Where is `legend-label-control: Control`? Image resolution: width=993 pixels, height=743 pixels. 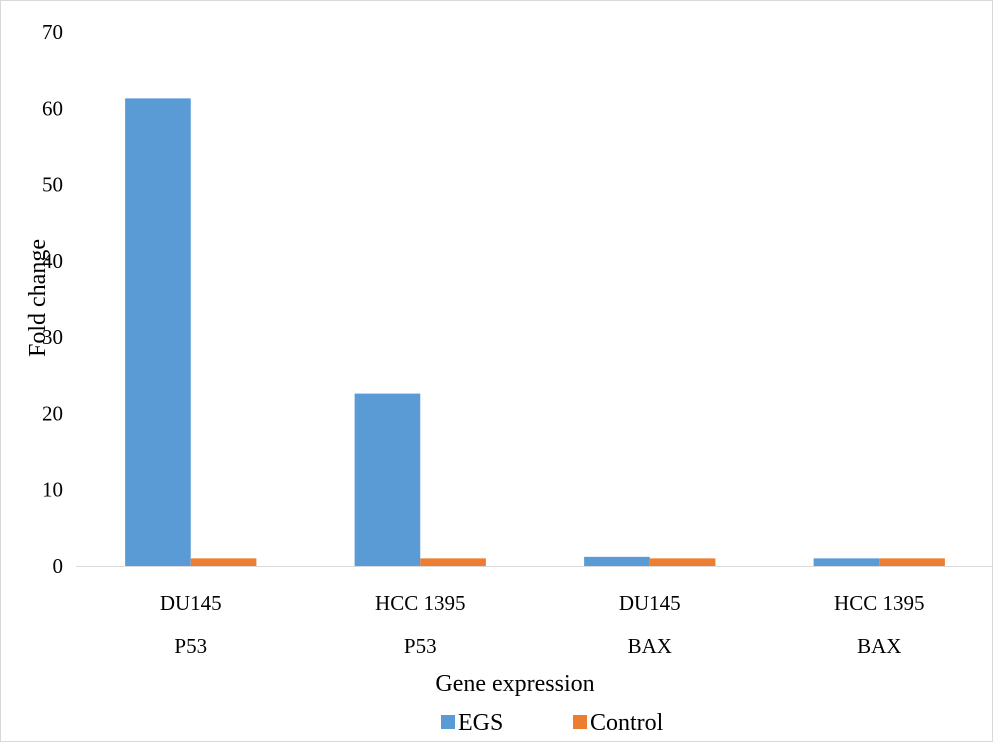
legend-label-control: Control is located at coordinates (627, 723).